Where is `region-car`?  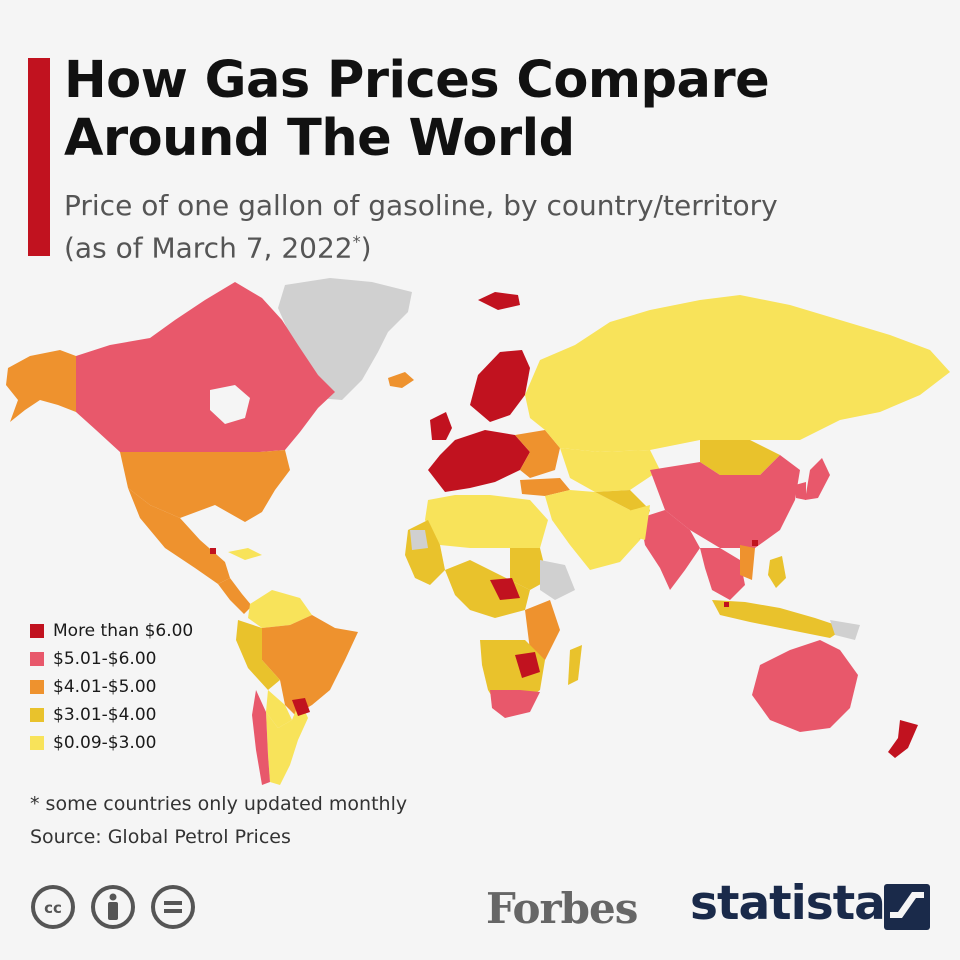 region-car is located at coordinates (505, 589).